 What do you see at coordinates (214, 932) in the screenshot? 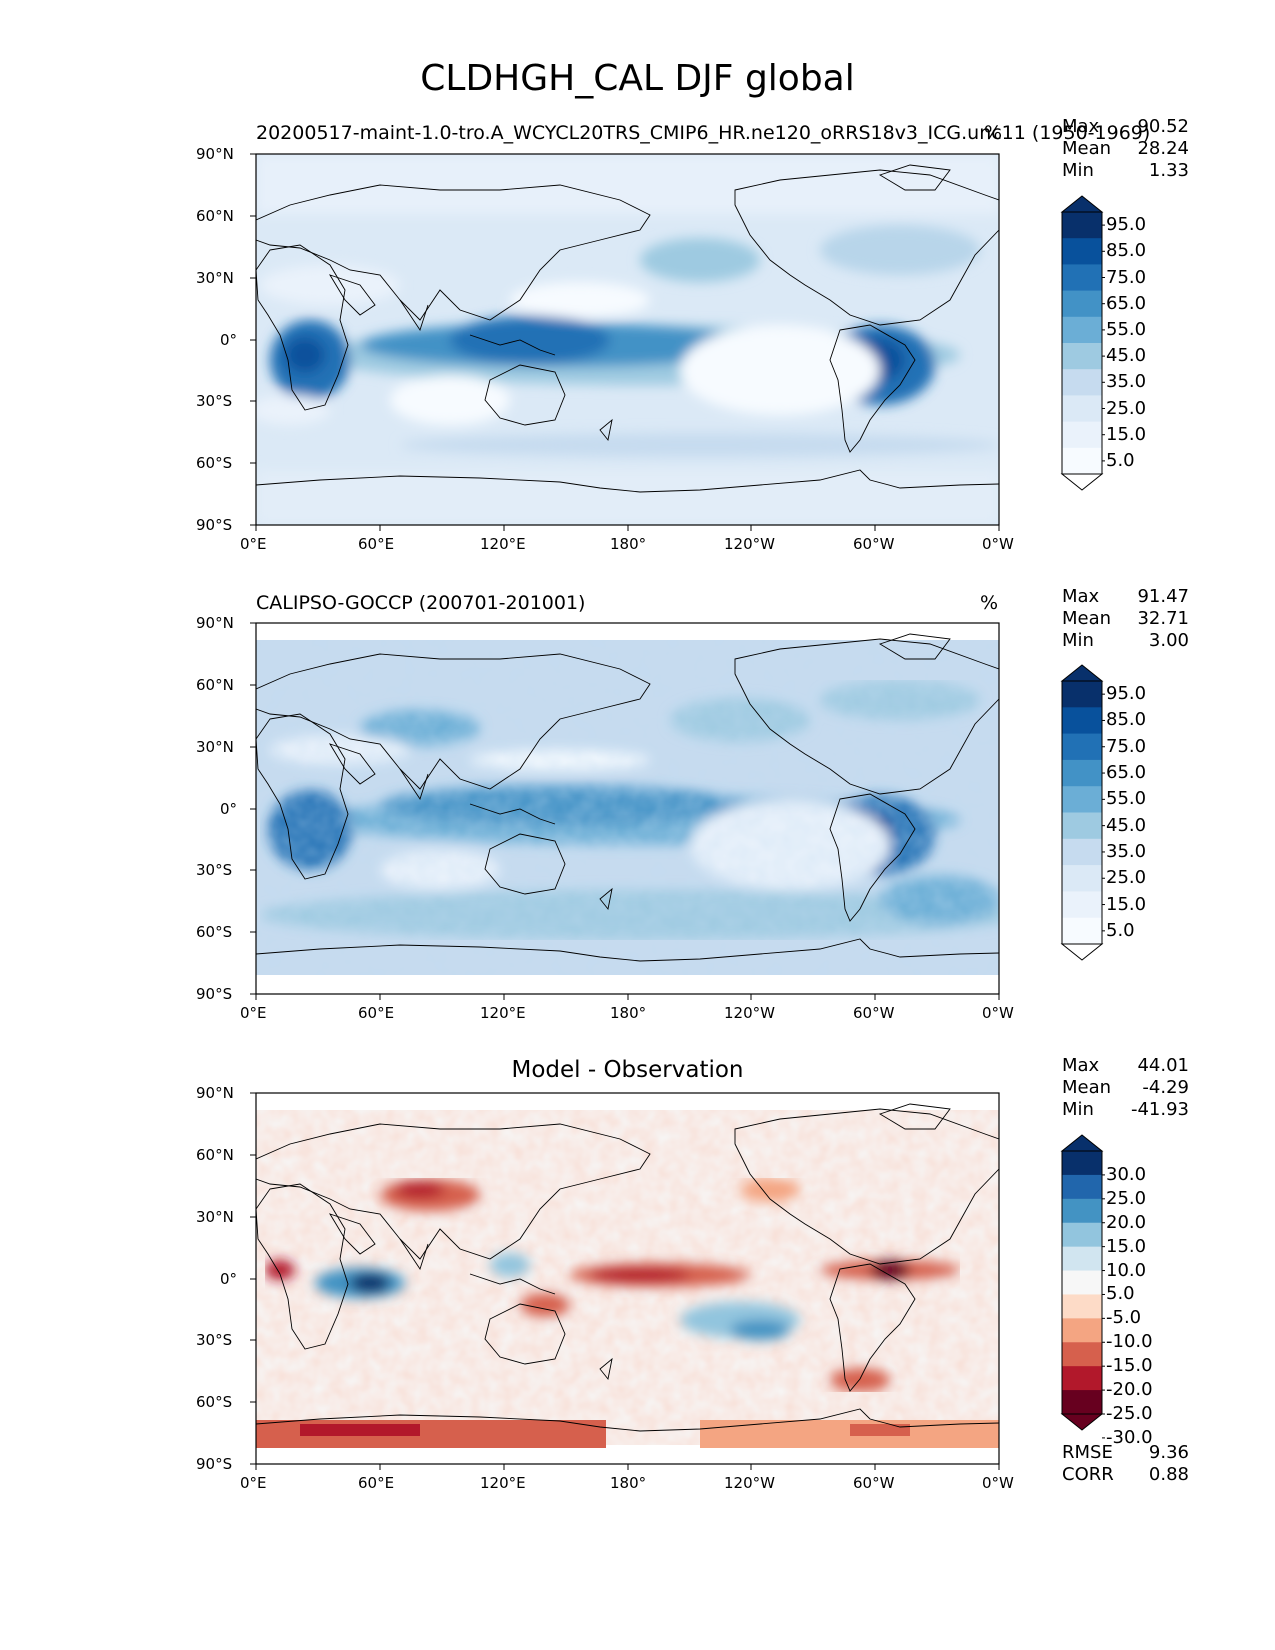
I see `p2-lat-tick: 60°S` at bounding box center [214, 932].